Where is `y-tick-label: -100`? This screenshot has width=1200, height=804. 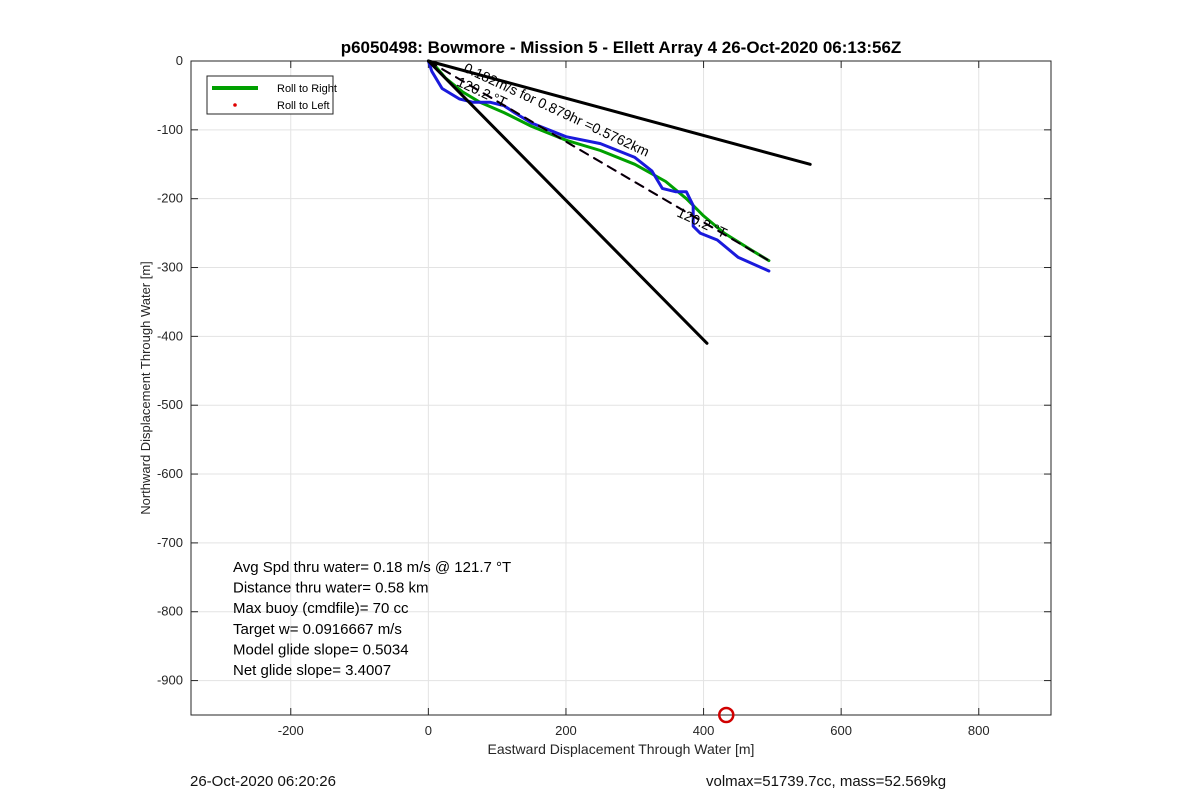
y-tick-label: -100 is located at coordinates (170, 129).